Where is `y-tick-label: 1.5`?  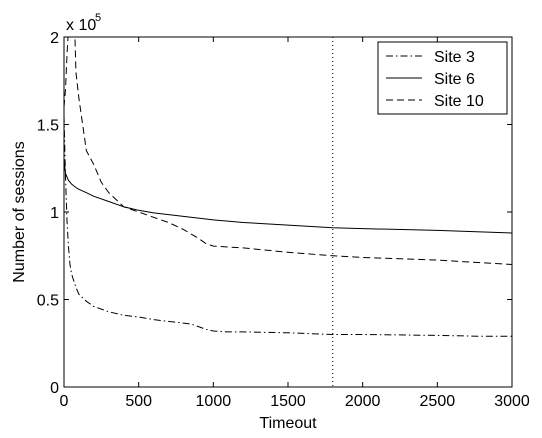 y-tick-label: 1.5 is located at coordinates (48, 126).